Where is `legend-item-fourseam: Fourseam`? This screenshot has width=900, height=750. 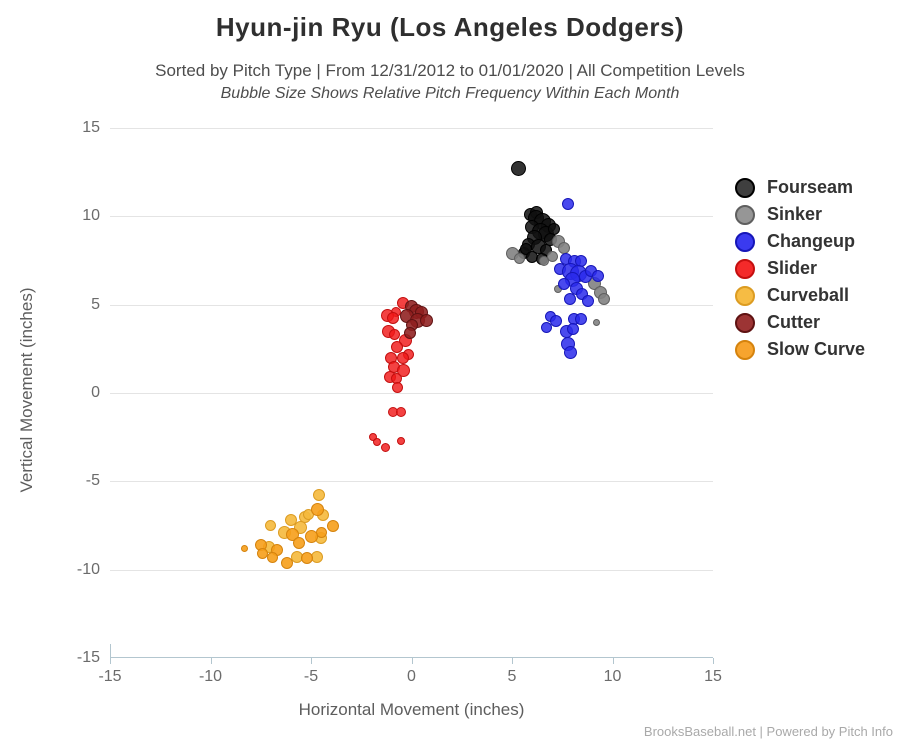
legend-item-fourseam: Fourseam is located at coordinates (800, 187).